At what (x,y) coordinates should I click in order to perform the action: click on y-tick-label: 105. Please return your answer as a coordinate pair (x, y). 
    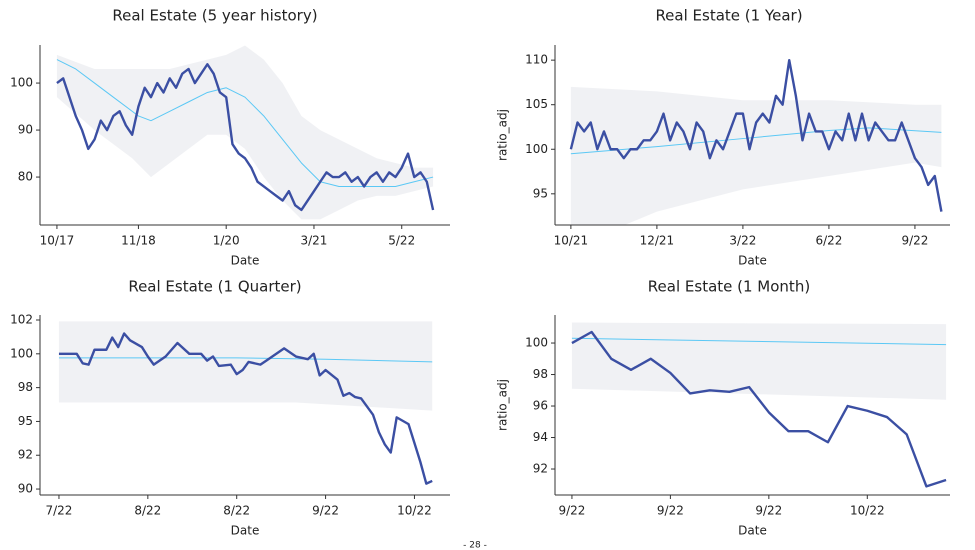
    Looking at the image, I should click on (536, 104).